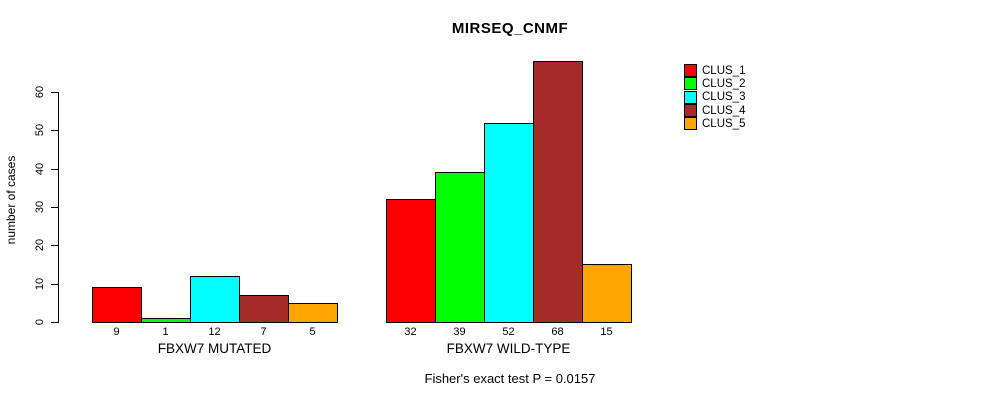 The width and height of the screenshot is (990, 400). I want to click on fisher-test-annotation: Fisher's exact test P = 0.0157, so click(510, 378).